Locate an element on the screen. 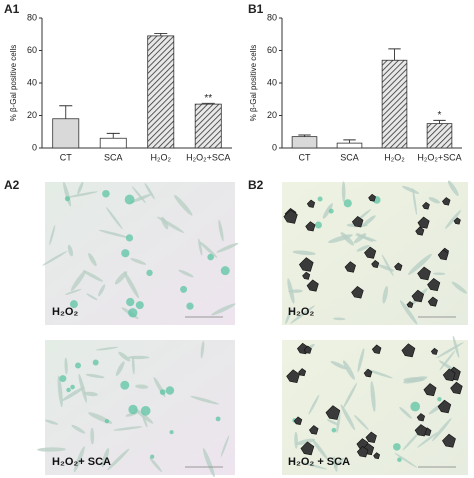 Image resolution: width=474 pixels, height=478 pixels. x-tick-label: CT is located at coordinates (66, 157).